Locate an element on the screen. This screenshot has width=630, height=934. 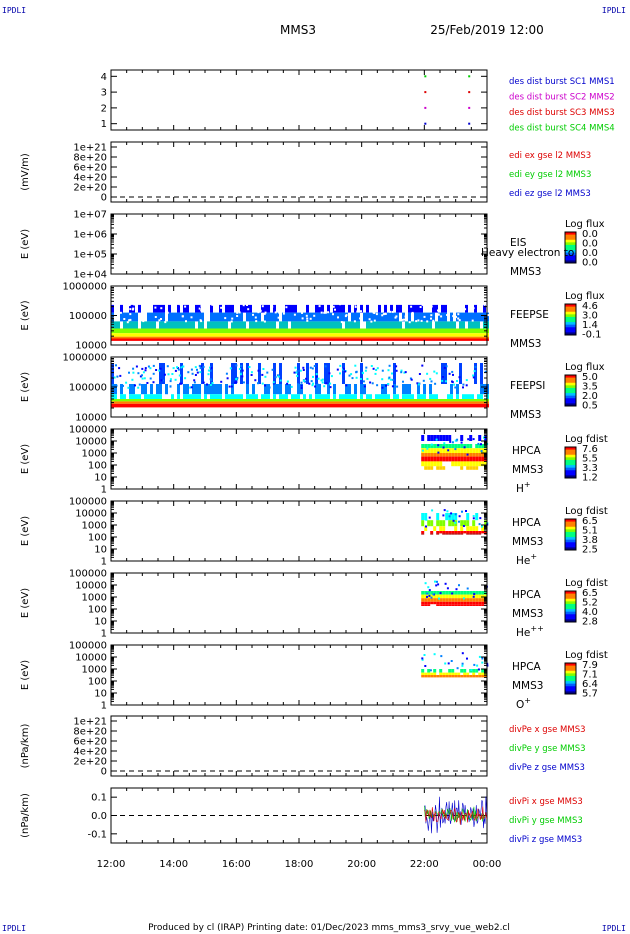
colorbar-title: Log flux is located at coordinates (585, 224).